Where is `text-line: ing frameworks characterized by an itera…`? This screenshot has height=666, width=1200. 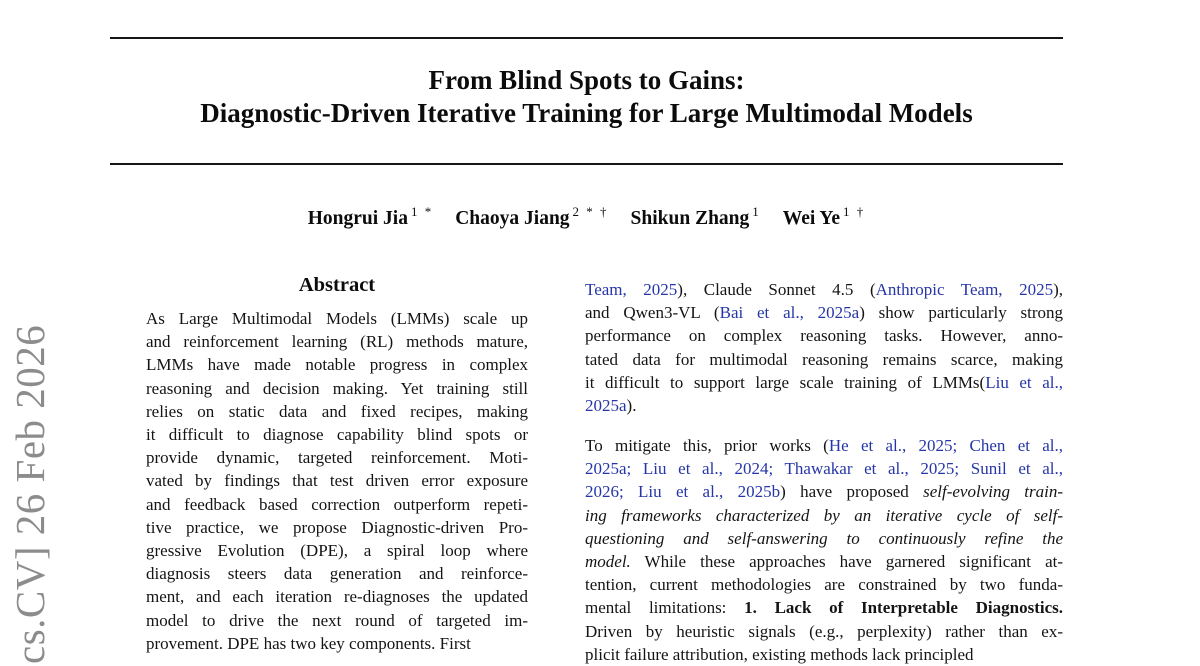 text-line: ing frameworks characterized by an itera… is located at coordinates (824, 515).